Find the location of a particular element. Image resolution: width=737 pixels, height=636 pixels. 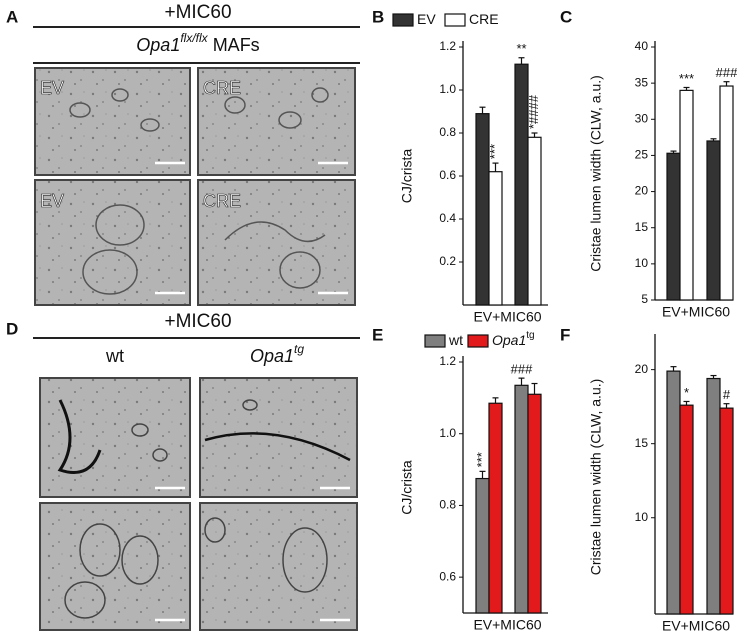

legend-label: Opa1tg is located at coordinates (513, 339).